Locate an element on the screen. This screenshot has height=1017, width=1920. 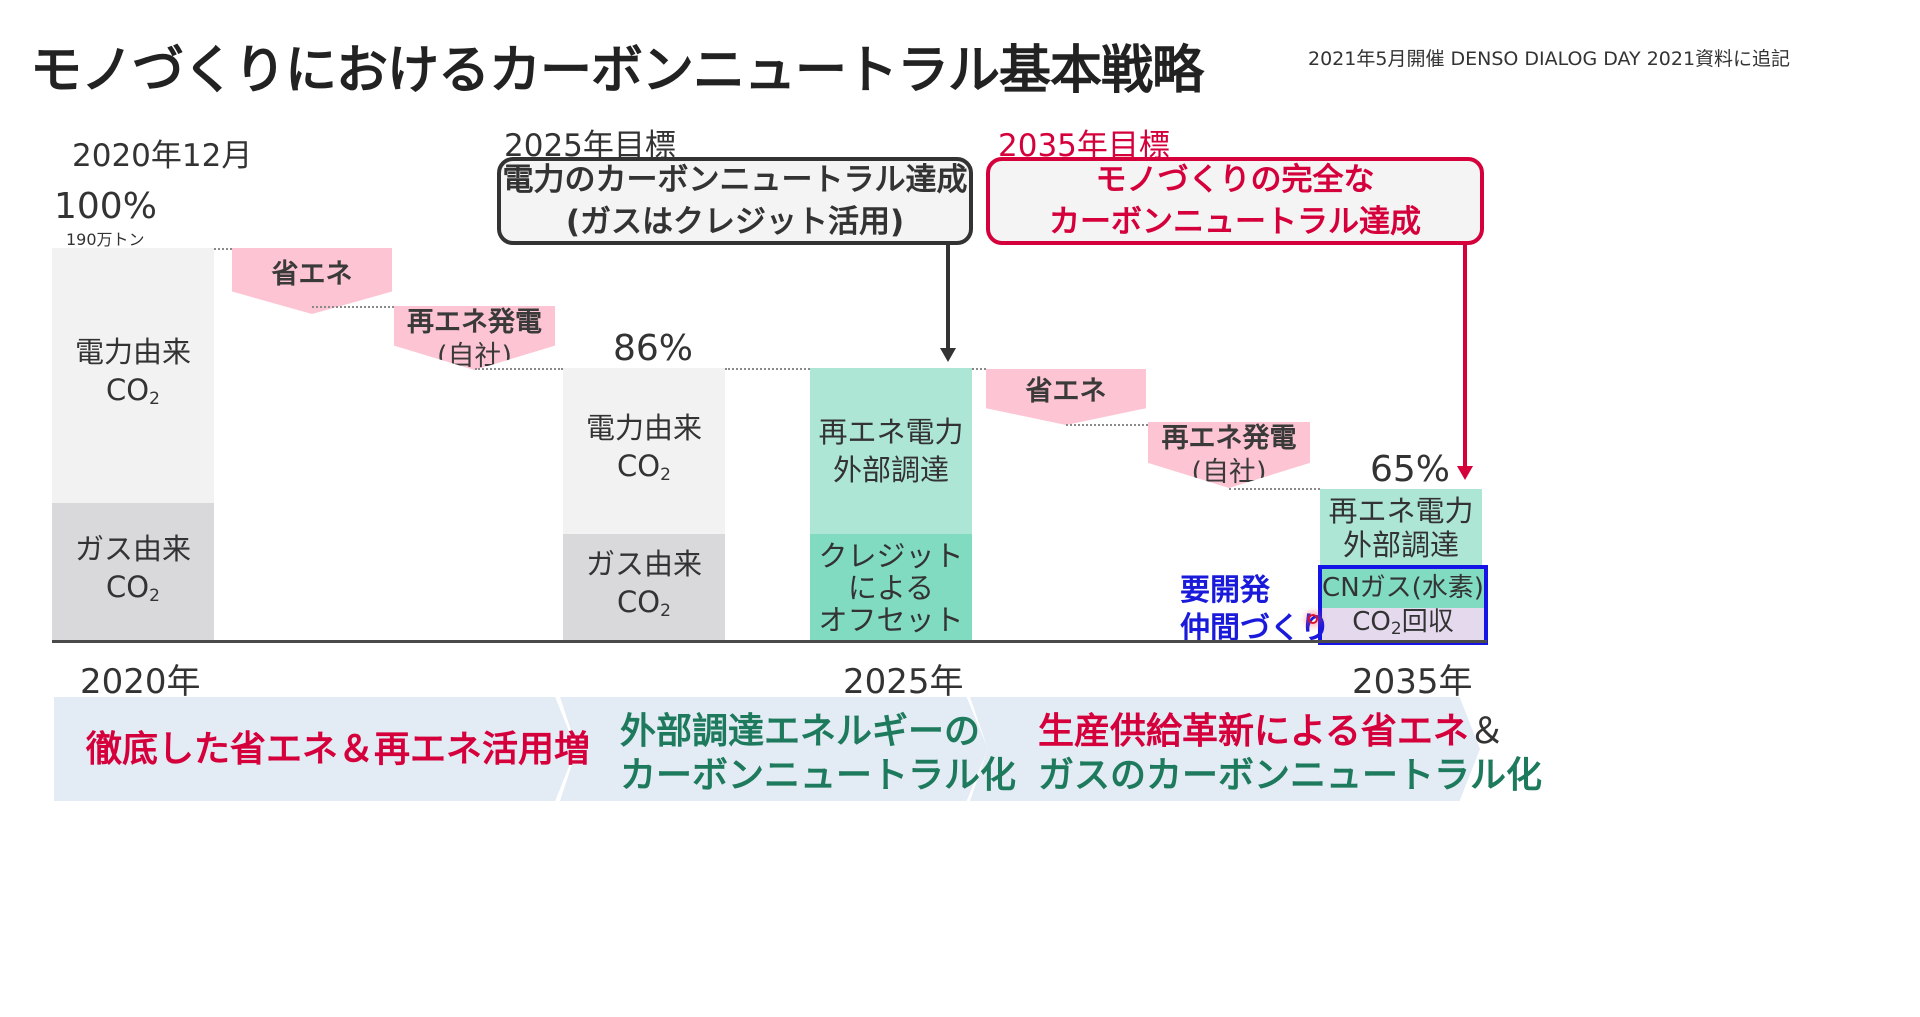
page-title: モノづくりにおけるカーボンニュートラル基本戦略 is located at coordinates (617, 71).